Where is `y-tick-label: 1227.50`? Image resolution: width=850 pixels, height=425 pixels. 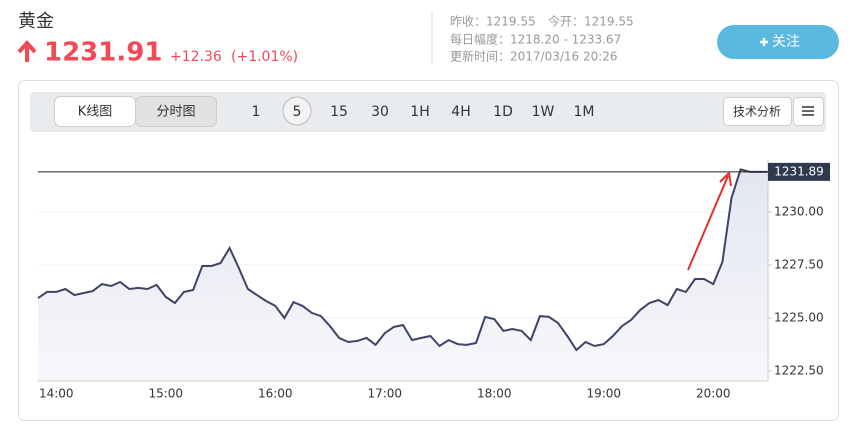 y-tick-label: 1227.50 is located at coordinates (799, 264).